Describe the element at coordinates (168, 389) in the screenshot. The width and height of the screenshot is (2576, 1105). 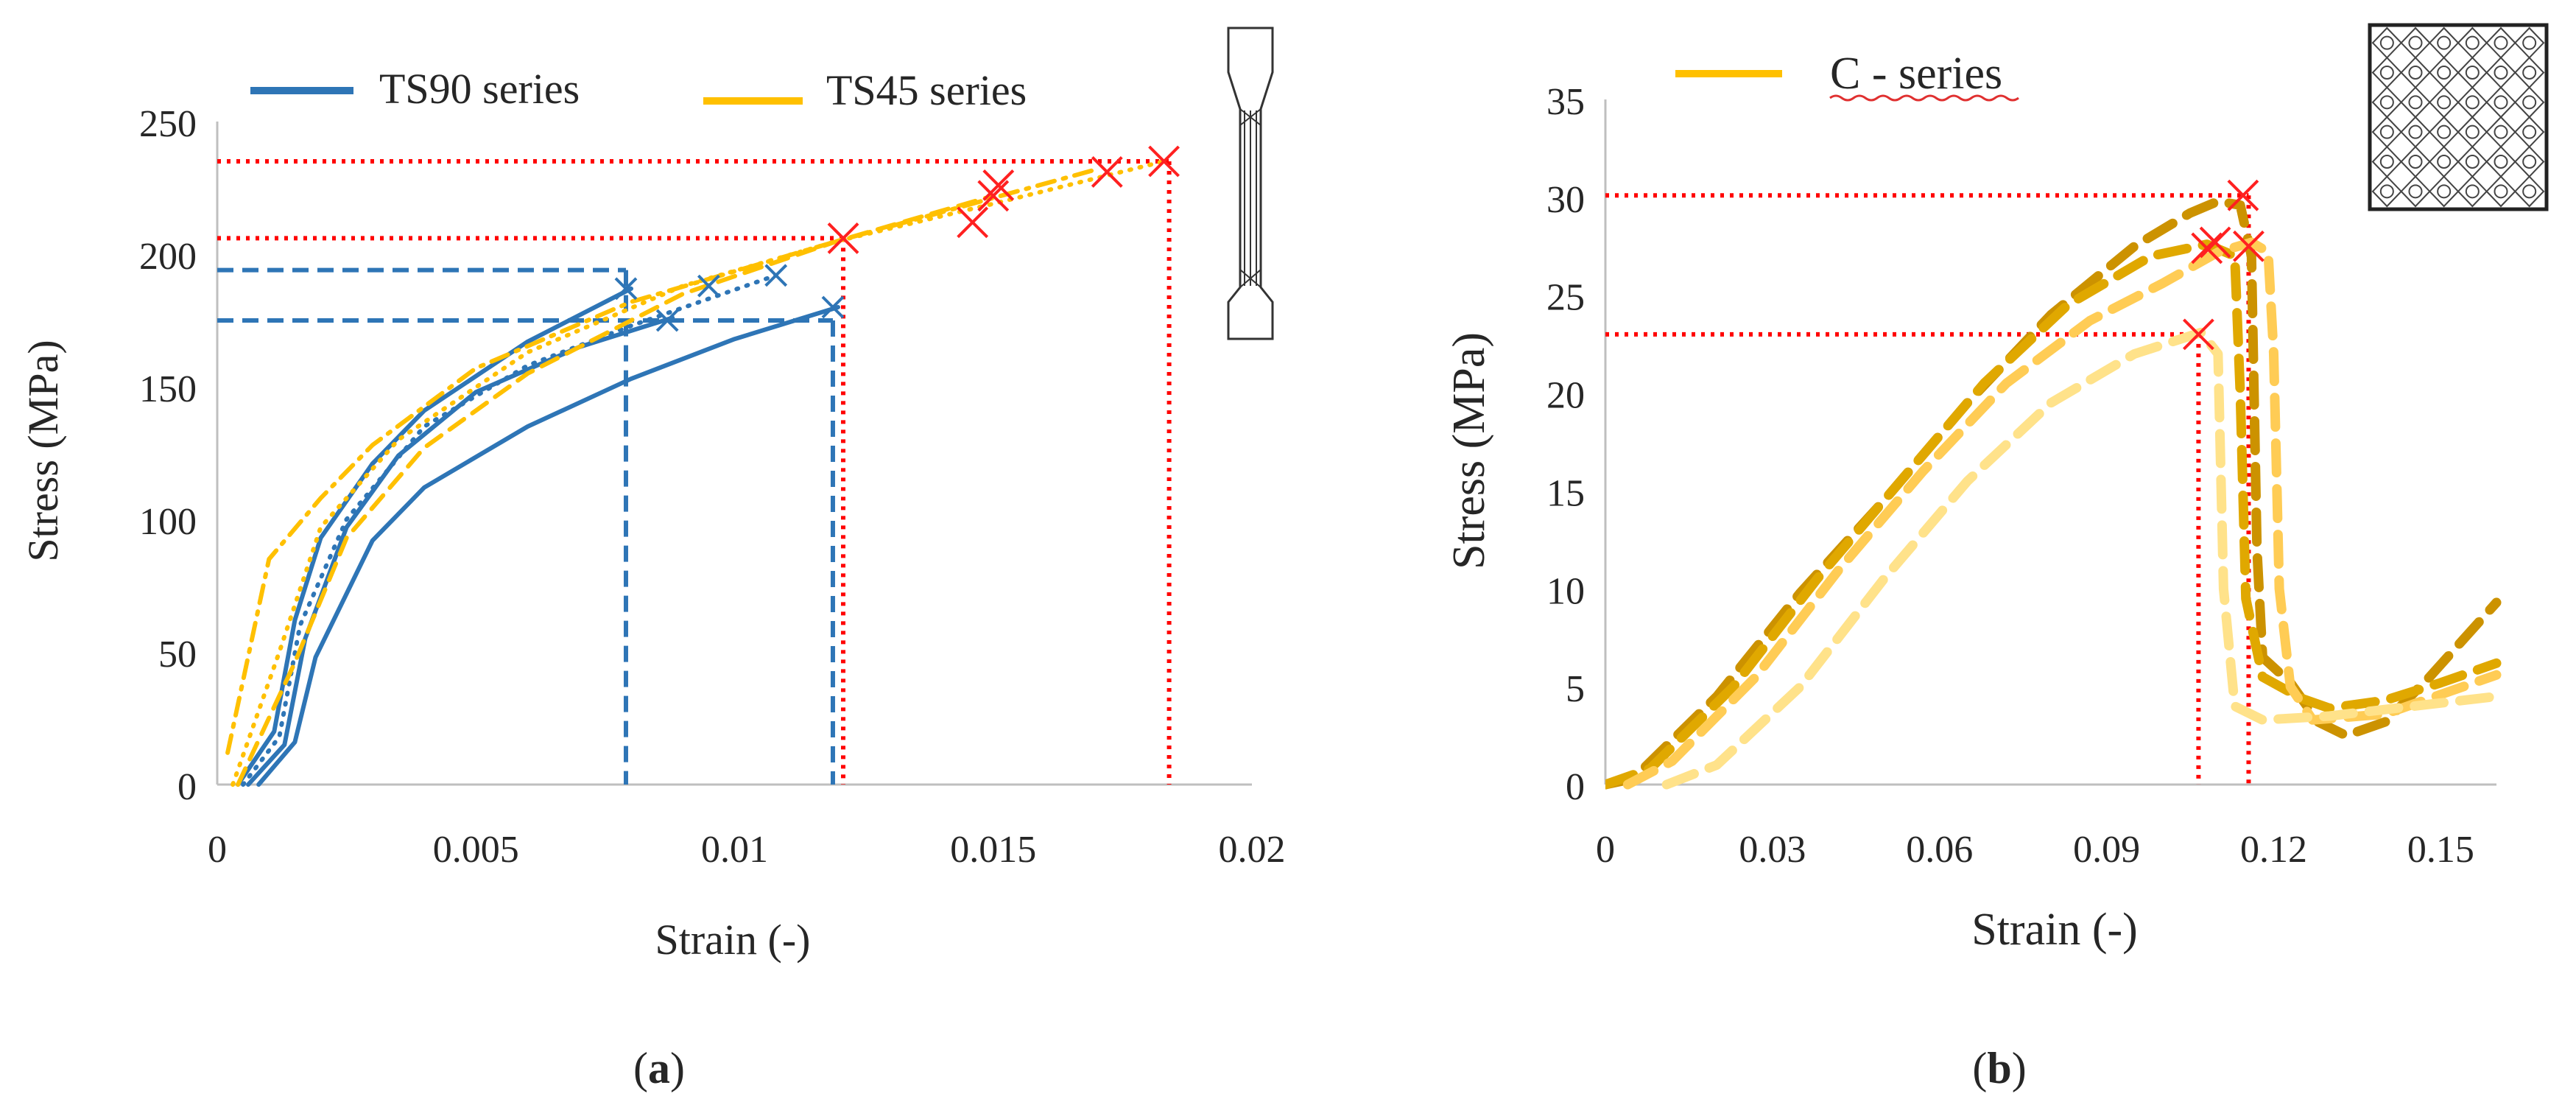
I see `y-tick-label: 150` at that location.